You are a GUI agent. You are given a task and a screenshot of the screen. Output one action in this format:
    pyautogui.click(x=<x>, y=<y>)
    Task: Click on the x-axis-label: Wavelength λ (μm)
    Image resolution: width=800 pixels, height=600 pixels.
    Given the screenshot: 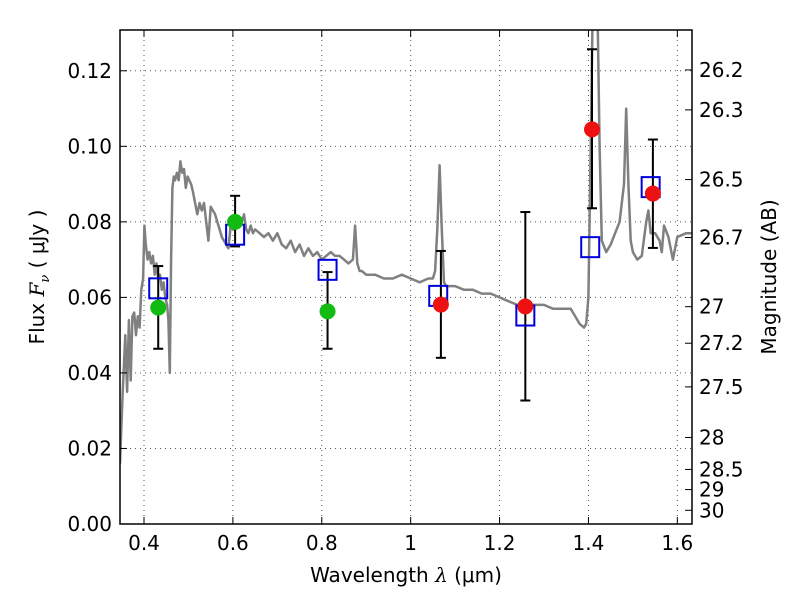 What is the action you would take?
    pyautogui.click(x=406, y=575)
    